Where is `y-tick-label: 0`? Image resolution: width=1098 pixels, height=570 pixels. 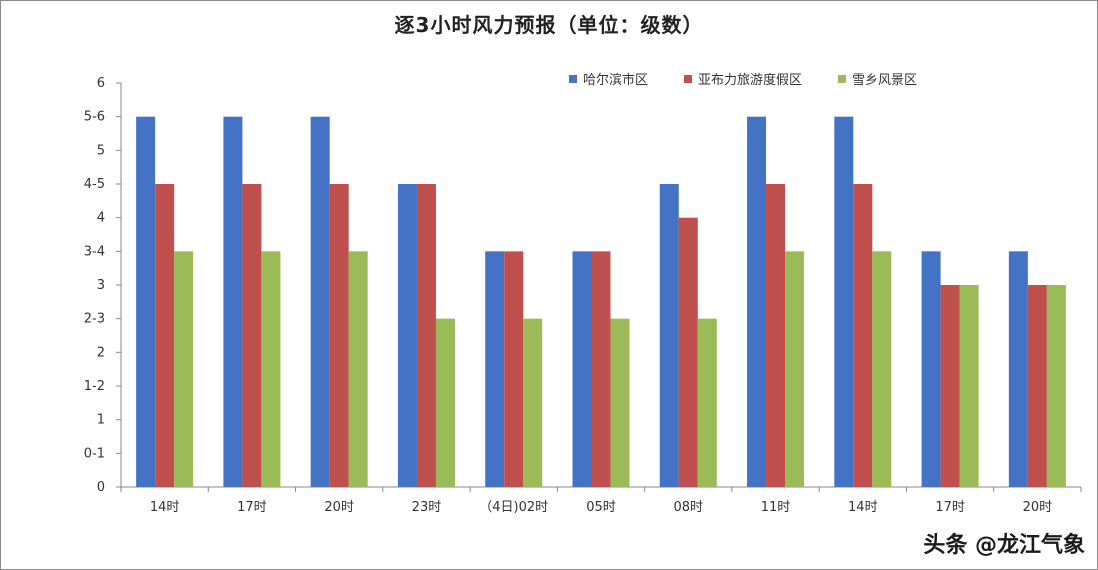
y-tick-label: 0 is located at coordinates (101, 487).